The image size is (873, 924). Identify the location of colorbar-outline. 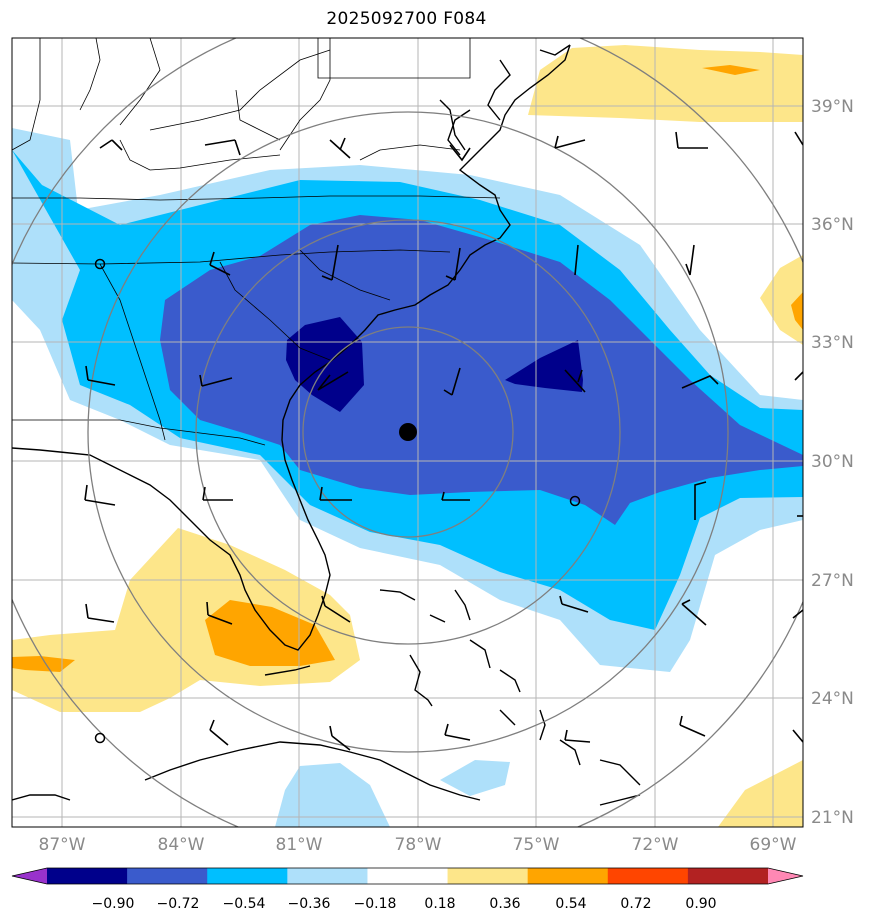
(407, 876).